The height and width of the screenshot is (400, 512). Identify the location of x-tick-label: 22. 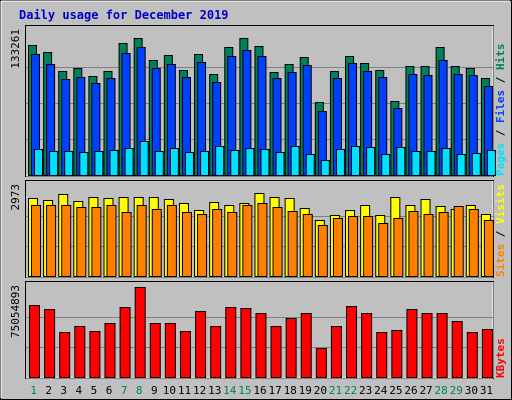
(350, 390).